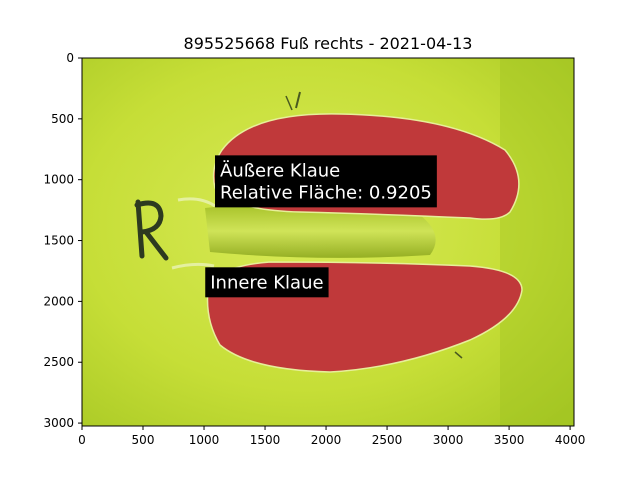  Describe the element at coordinates (58, 301) in the screenshot. I see `y-tick-label: 2000` at that location.